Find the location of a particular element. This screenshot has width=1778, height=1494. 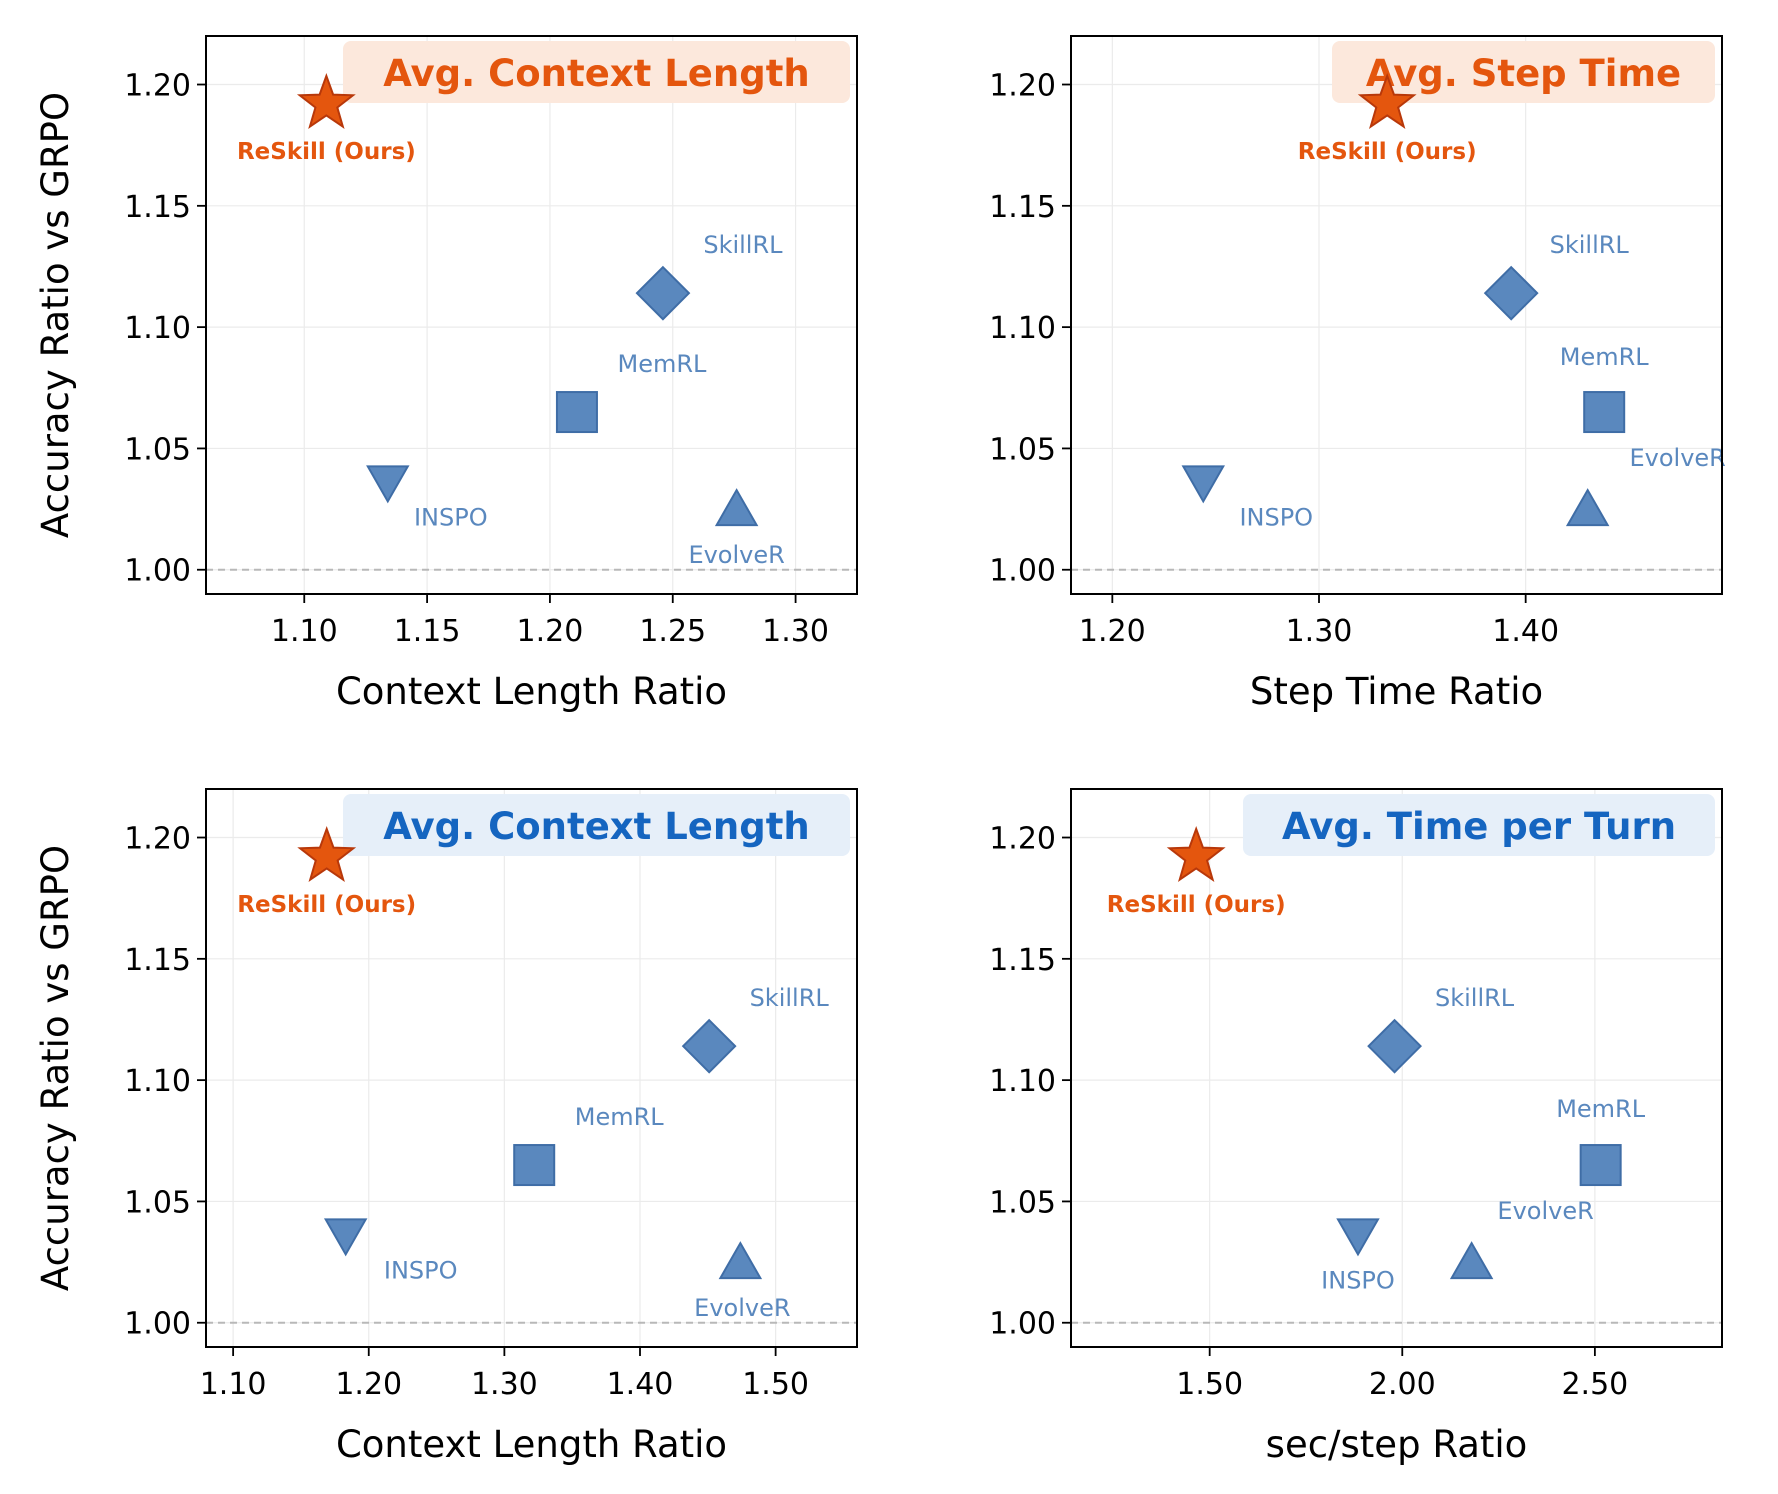

x-axis-label: Step Time Ratio is located at coordinates (1396, 691).